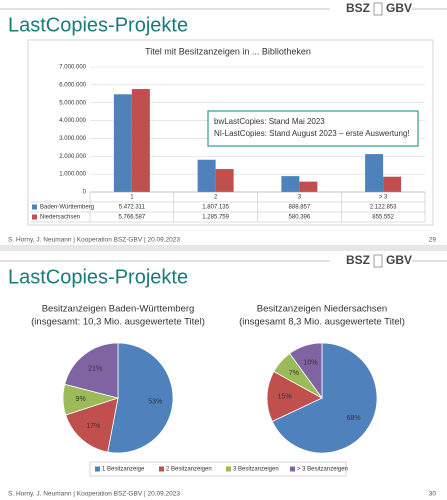 The height and width of the screenshot is (500, 447). I want to click on pie-title: Besitzanzeigen Niedersachsen, so click(322, 309).